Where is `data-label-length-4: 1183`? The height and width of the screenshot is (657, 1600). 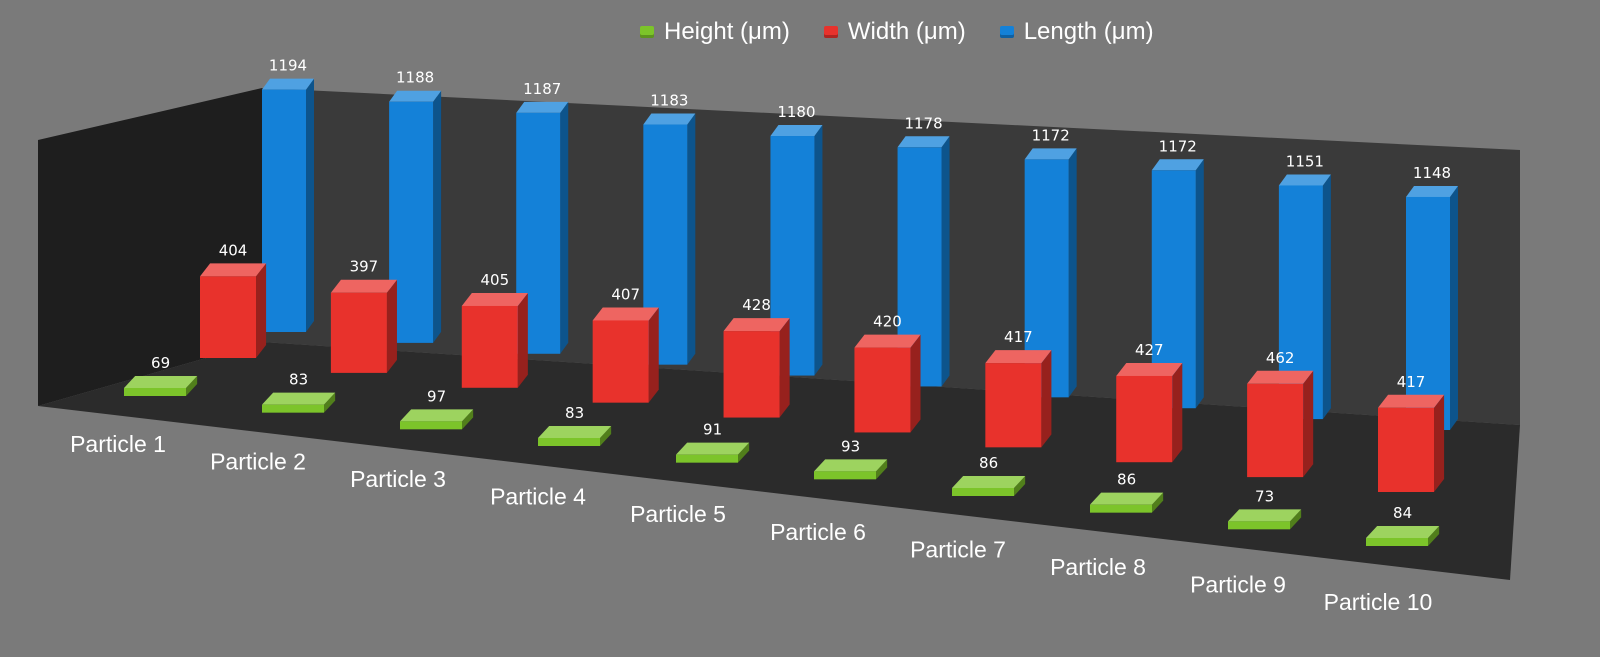
data-label-length-4: 1183 is located at coordinates (669, 101).